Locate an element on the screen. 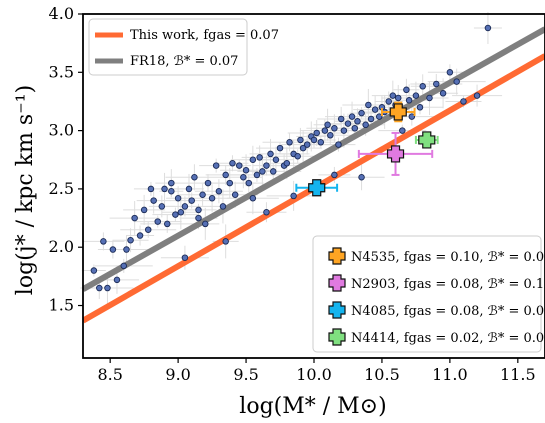  legend-marker-n4414 is located at coordinates (337, 337).